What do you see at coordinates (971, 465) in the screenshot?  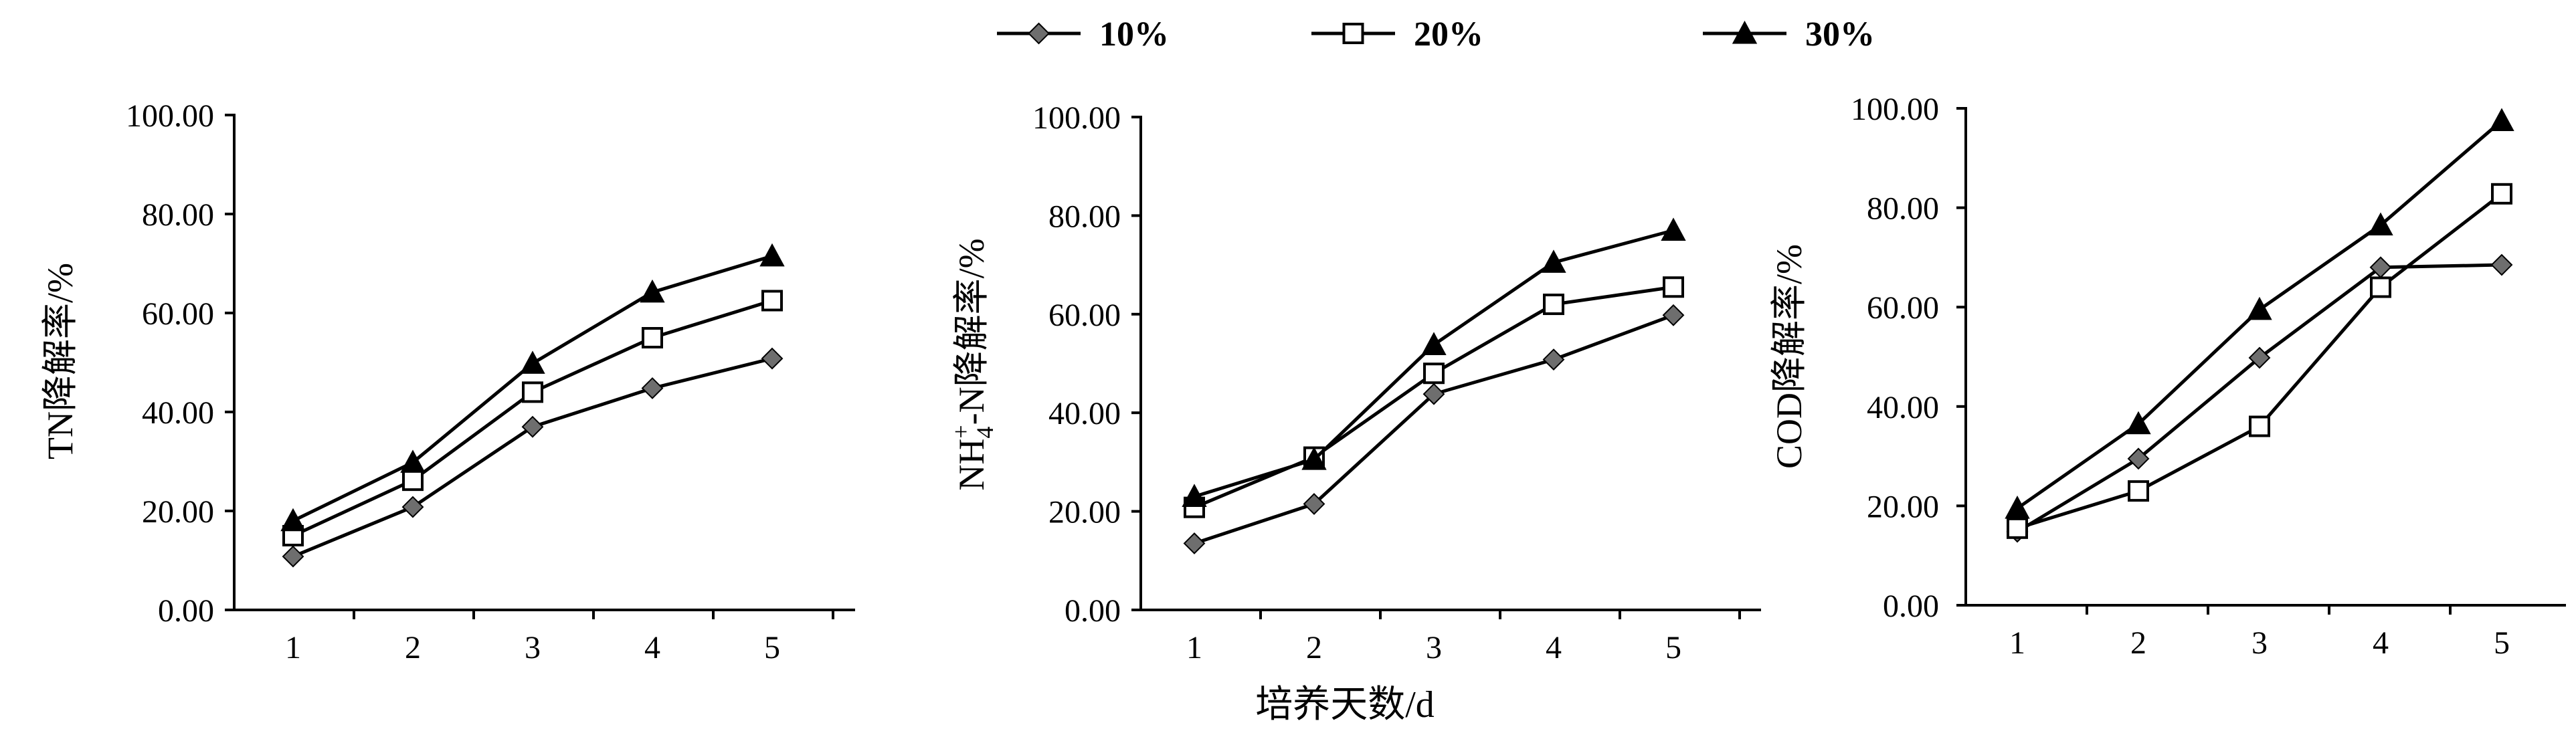 I see `y-axis-label-part: NH` at bounding box center [971, 465].